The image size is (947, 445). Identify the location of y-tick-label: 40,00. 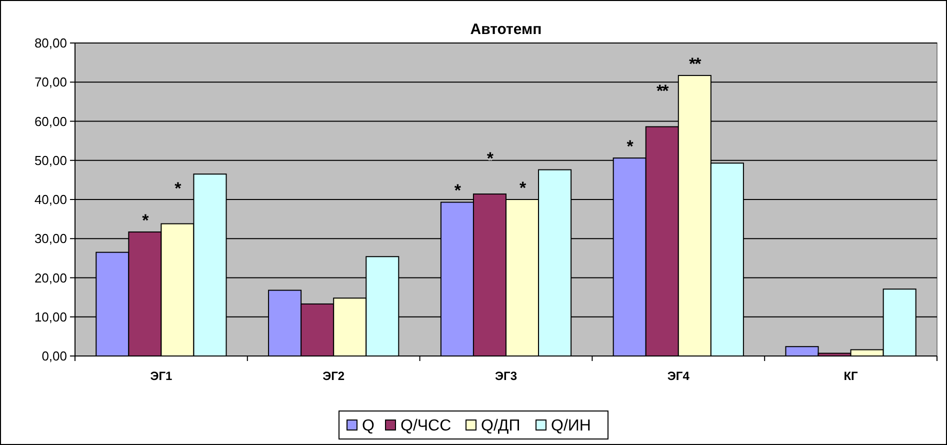
(50, 200).